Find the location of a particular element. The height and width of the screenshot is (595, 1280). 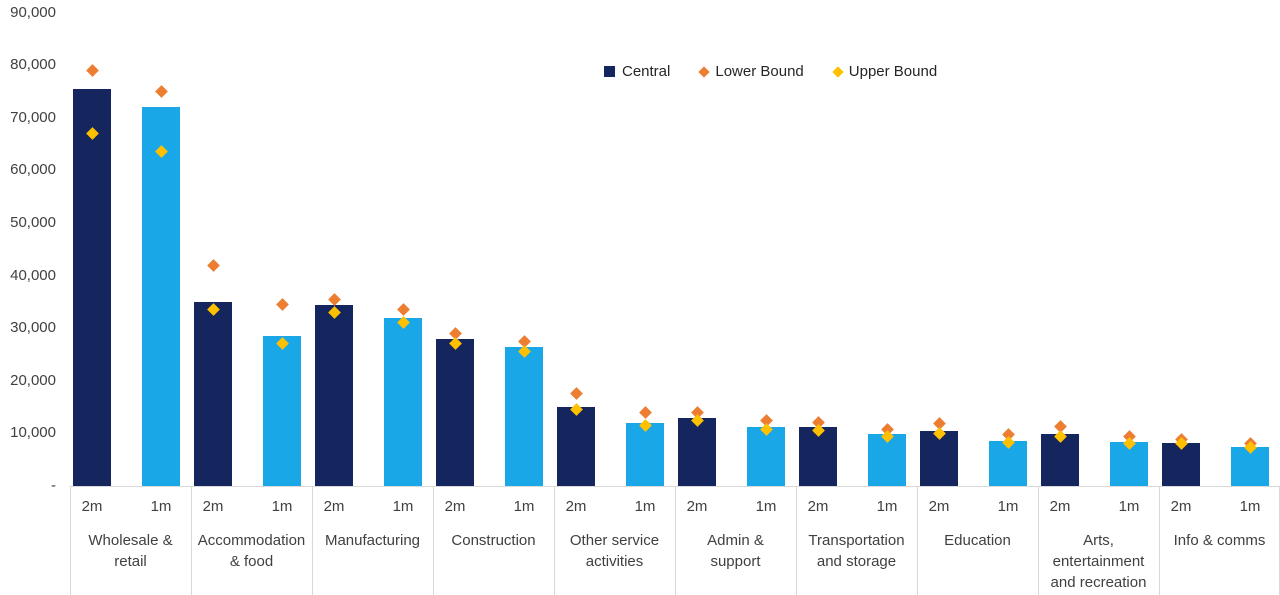

category-label-line: Accommodation is located at coordinates (251, 540).